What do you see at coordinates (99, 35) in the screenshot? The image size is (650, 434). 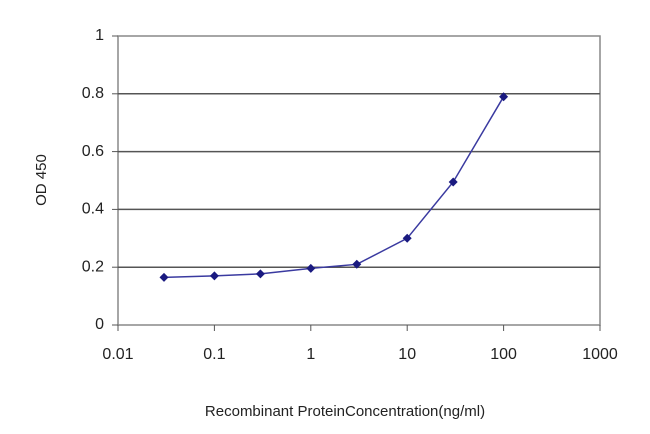 I see `y-tick-label: 1` at bounding box center [99, 35].